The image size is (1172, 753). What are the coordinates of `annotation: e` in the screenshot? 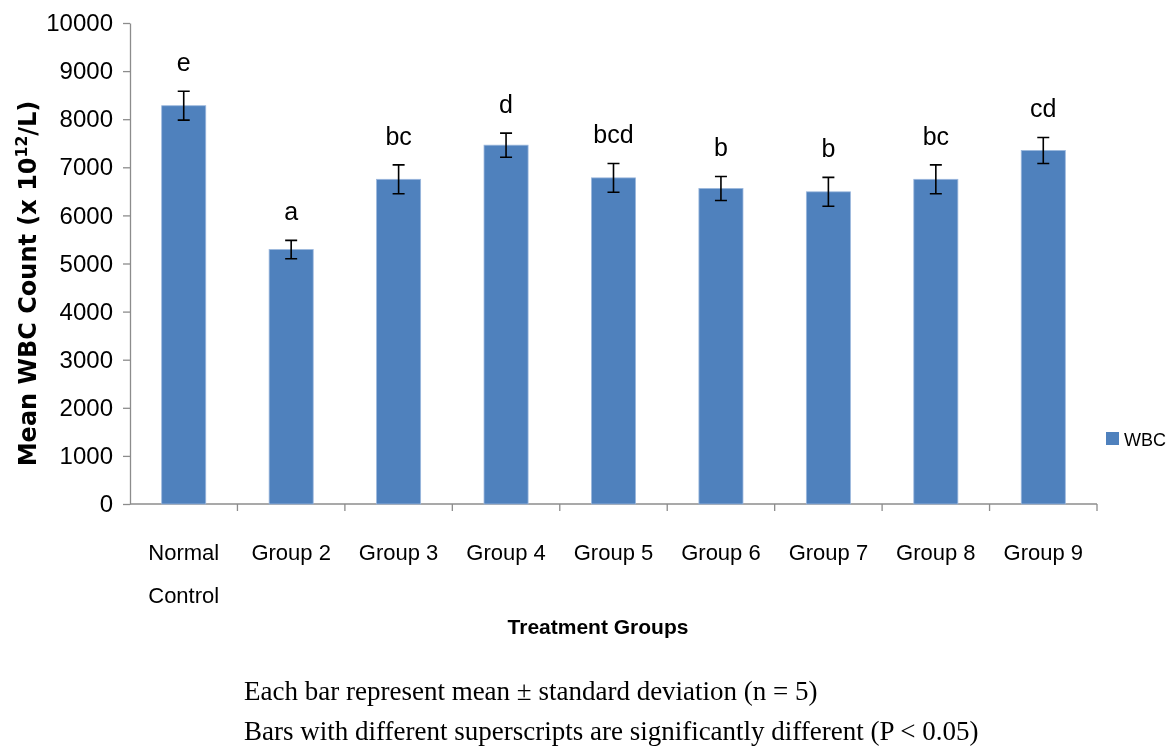 It's located at (183, 62).